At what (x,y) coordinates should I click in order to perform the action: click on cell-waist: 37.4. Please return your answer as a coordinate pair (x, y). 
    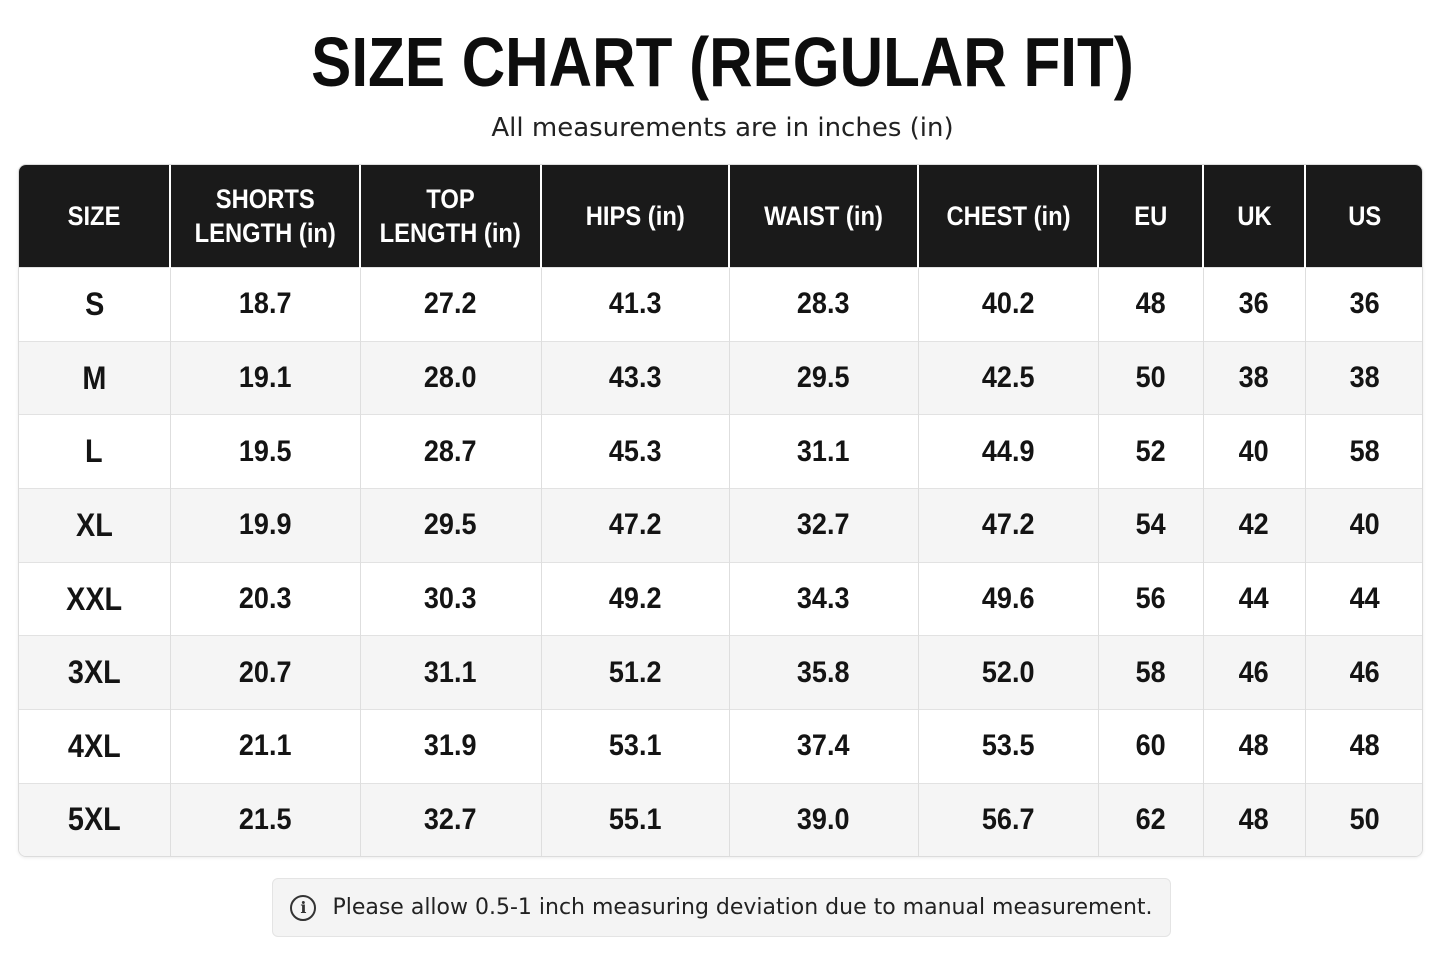
    Looking at the image, I should click on (823, 746).